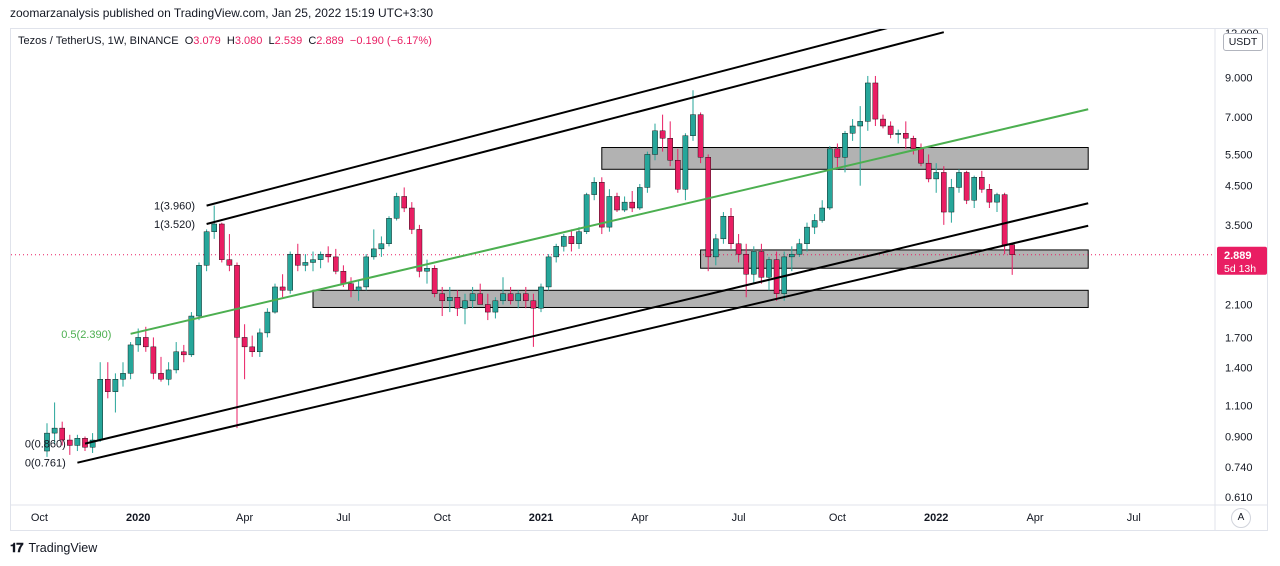  What do you see at coordinates (1239, 338) in the screenshot?
I see `price-tick-label: 1.700` at bounding box center [1239, 338].